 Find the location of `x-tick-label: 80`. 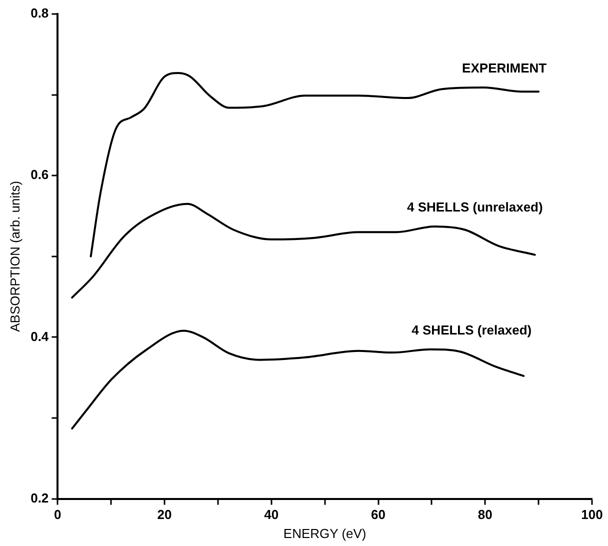

x-tick-label: 80 is located at coordinates (485, 514).